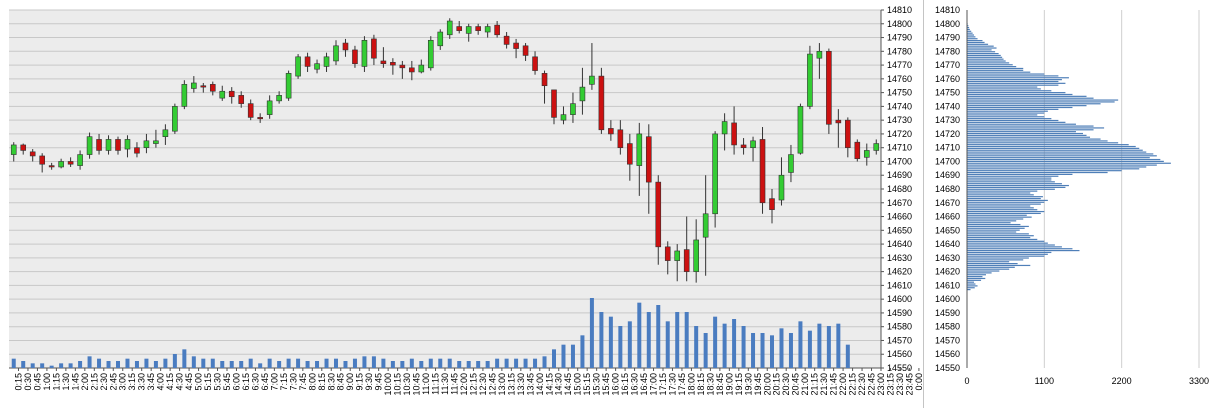 This screenshot has width=1212, height=408. Describe the element at coordinates (899, 327) in the screenshot. I see `y-tick-label: 14580` at that location.